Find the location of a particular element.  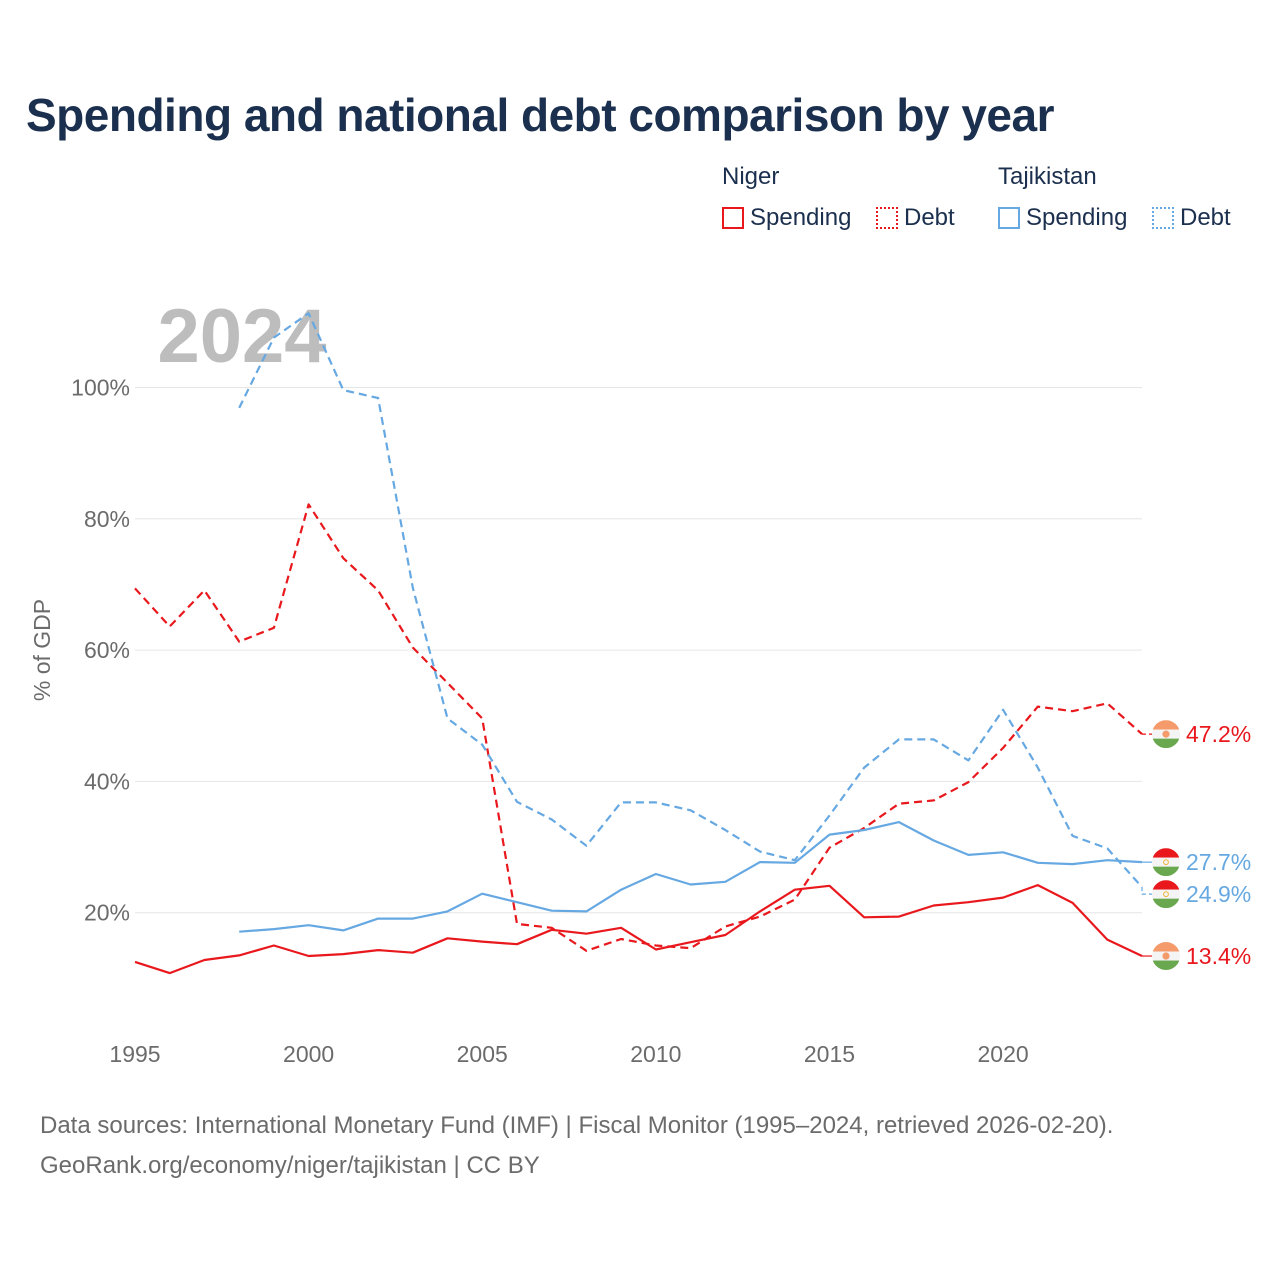

end-value-label: 47.2% is located at coordinates (1218, 734).